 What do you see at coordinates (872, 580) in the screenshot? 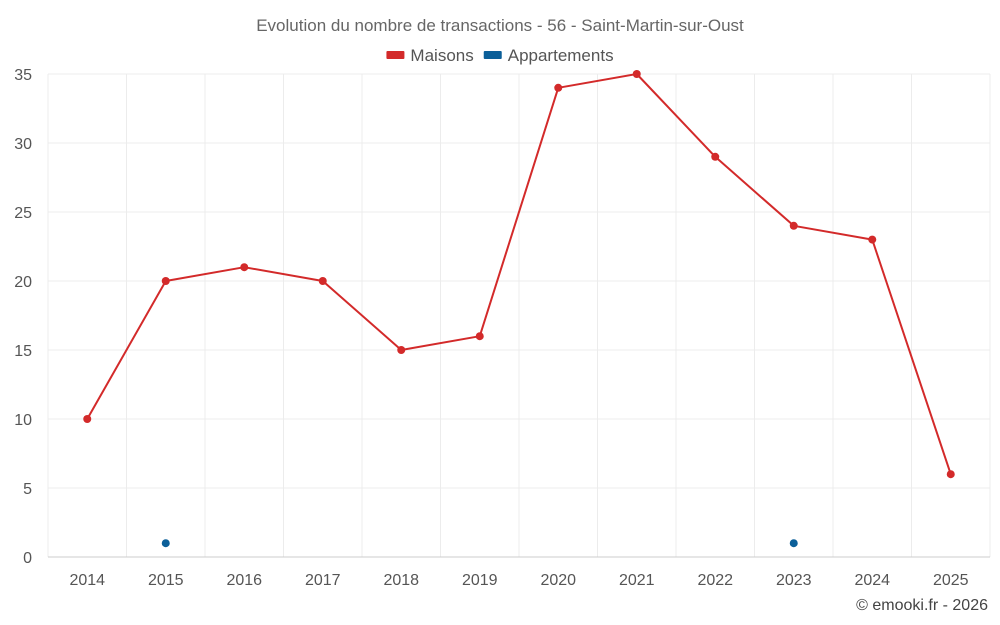
I see `x-tick-label: 2024` at bounding box center [872, 580].